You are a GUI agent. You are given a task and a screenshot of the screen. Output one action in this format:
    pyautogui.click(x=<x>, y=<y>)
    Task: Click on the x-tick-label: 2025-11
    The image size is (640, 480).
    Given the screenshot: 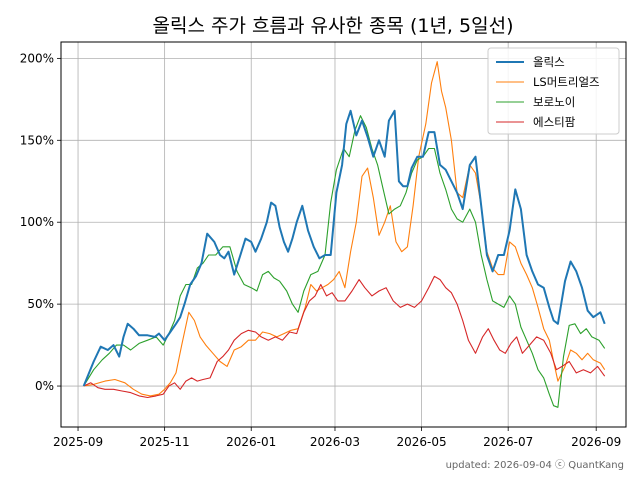 What is the action you would take?
    pyautogui.click(x=165, y=442)
    